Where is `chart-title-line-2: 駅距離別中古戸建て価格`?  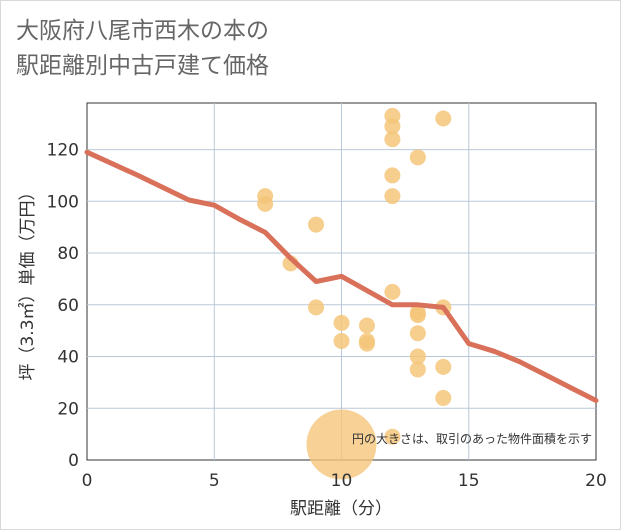
chart-title-line-2: 駅距離別中古戸建て価格 is located at coordinates (142, 66).